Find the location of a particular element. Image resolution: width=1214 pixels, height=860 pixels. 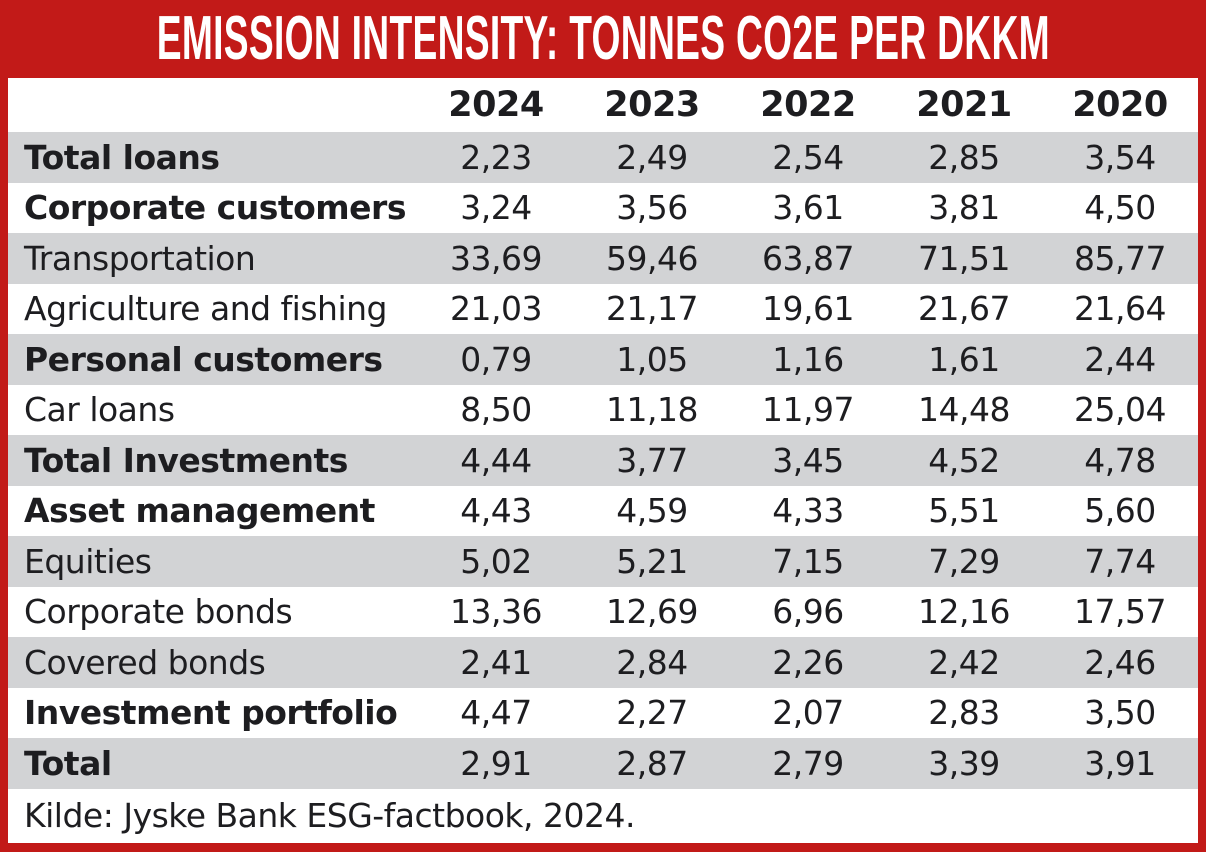

value-cell: 2,44 is located at coordinates (1120, 359).